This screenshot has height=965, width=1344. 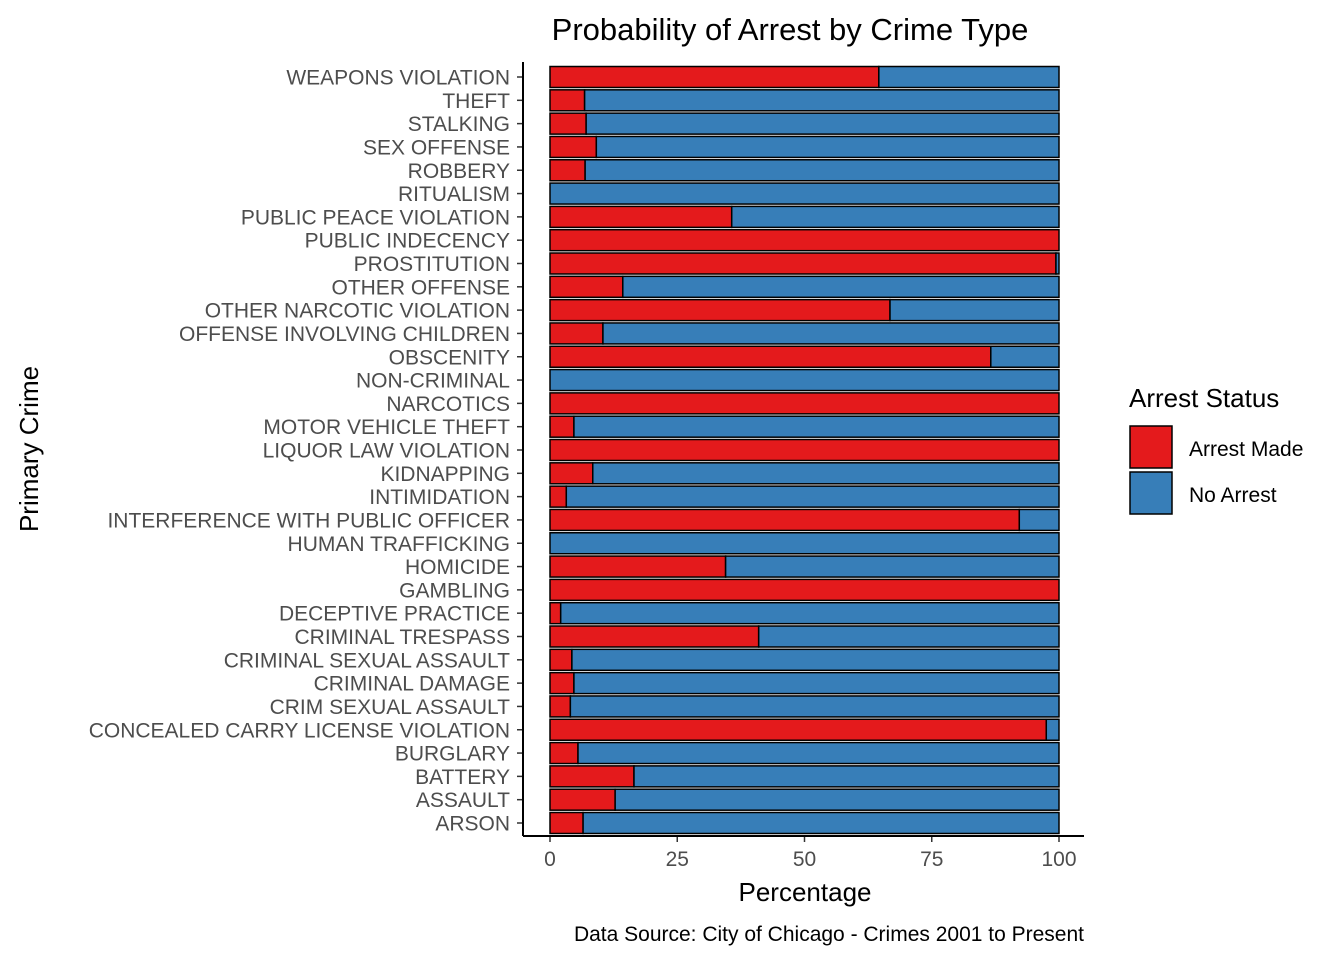 What do you see at coordinates (804, 380) in the screenshot?
I see `bar-no-arrest-non-criminal` at bounding box center [804, 380].